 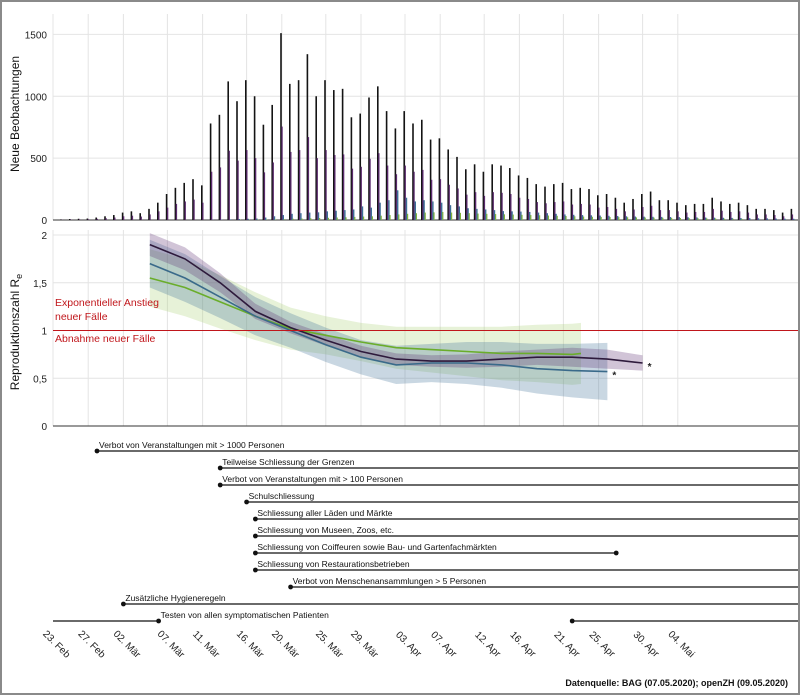 I want to click on x-tick-label: 04. Mai, so click(x=680, y=644).